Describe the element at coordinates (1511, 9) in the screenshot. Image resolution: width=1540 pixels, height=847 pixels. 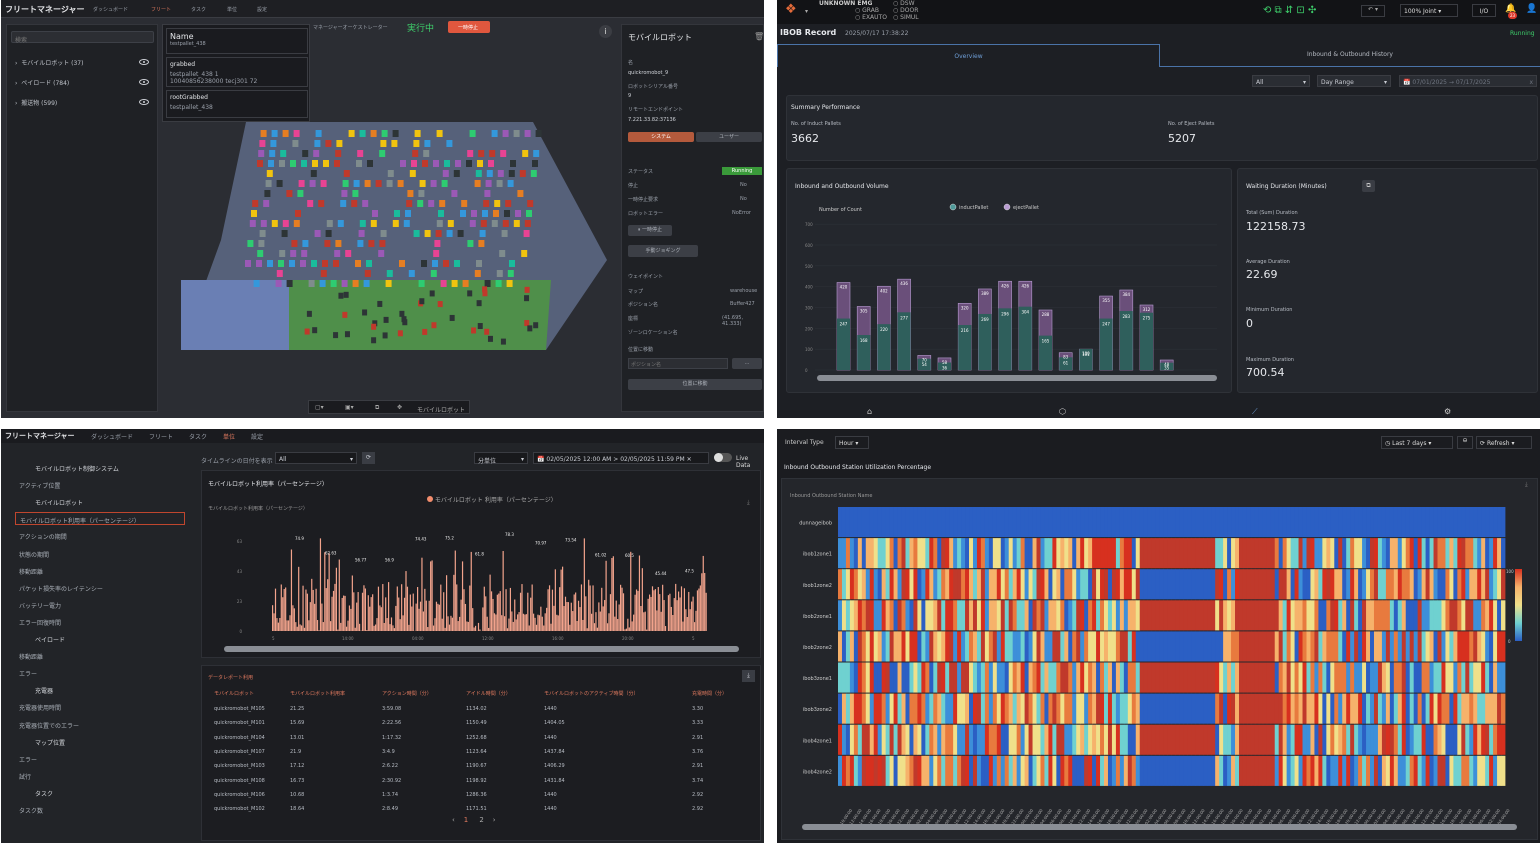
I see `bell-icon: 🔔` at that location.